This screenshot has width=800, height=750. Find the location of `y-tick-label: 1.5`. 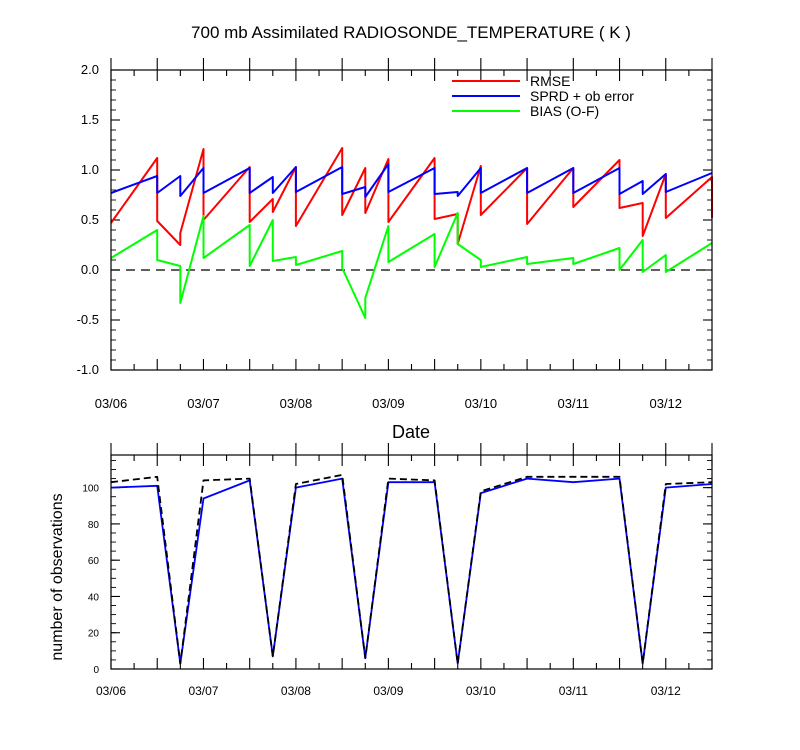

y-tick-label: 1.5 is located at coordinates (90, 119).